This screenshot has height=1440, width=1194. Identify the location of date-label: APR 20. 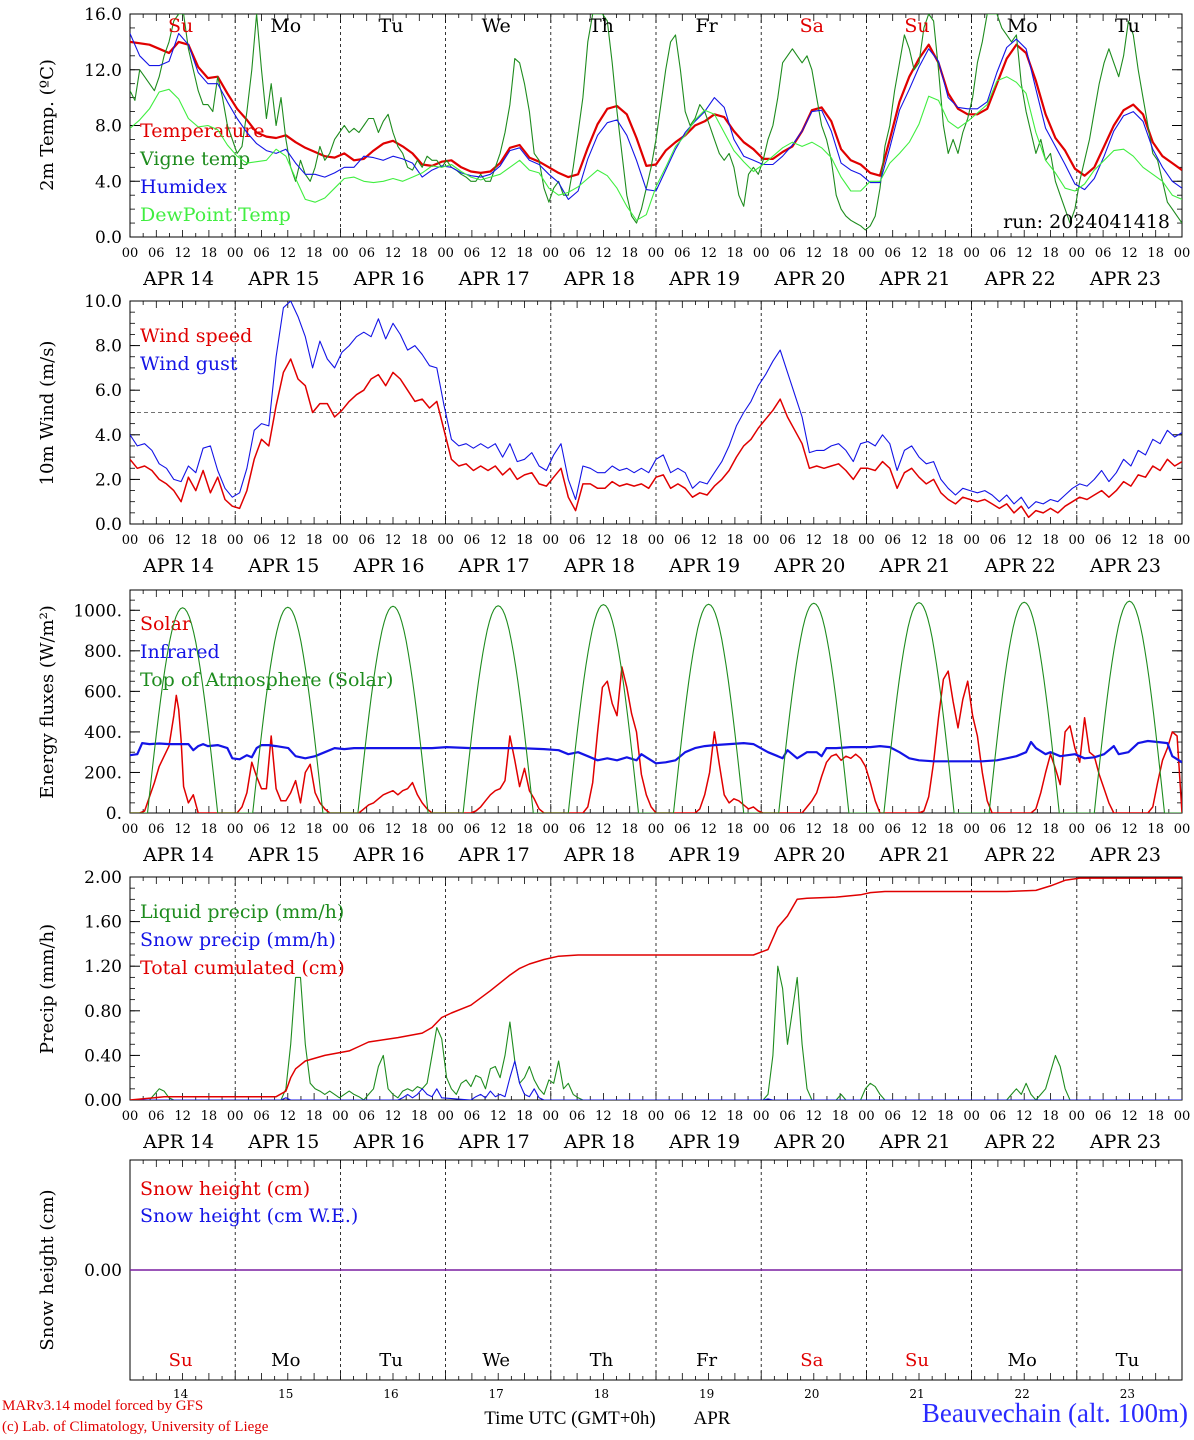
(809, 855).